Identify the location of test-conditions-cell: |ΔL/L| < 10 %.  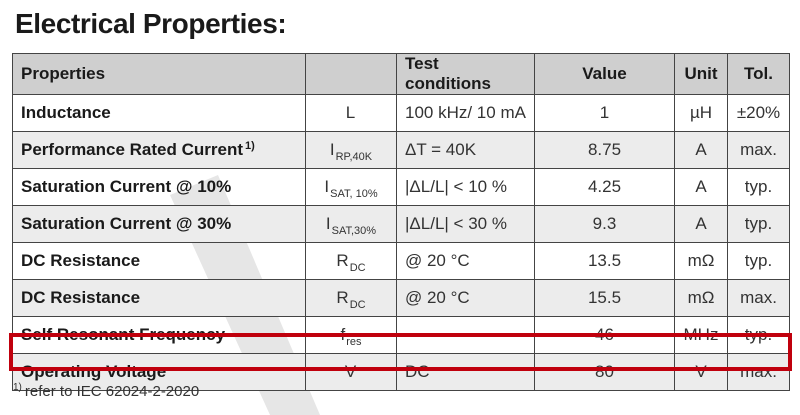
(465, 187).